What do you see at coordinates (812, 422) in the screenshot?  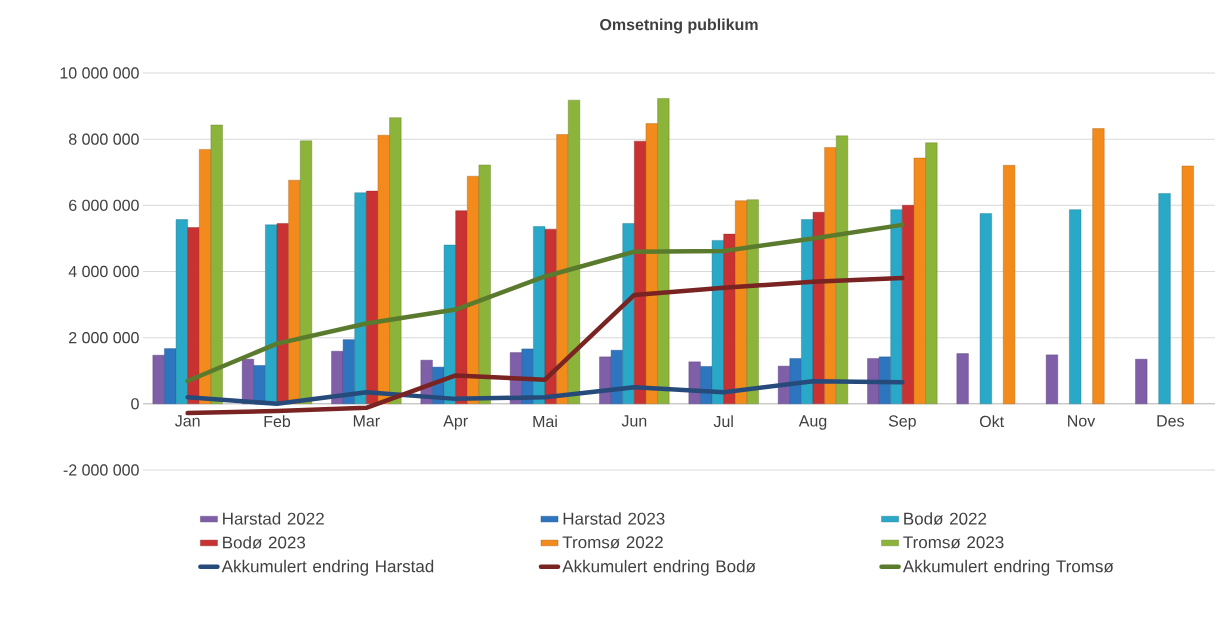 I see `x-tick-label: Aug` at bounding box center [812, 422].